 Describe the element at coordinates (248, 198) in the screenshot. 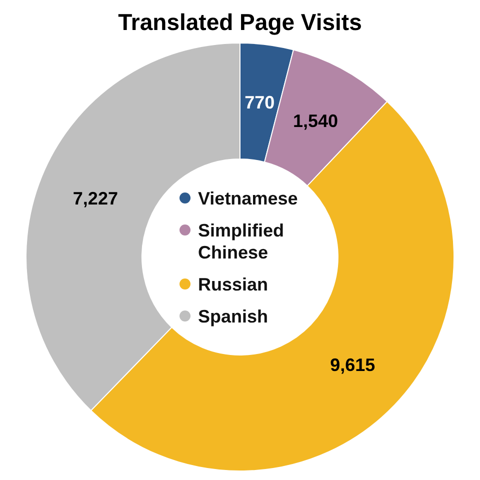

I see `legend-label: Vietnamese` at that location.